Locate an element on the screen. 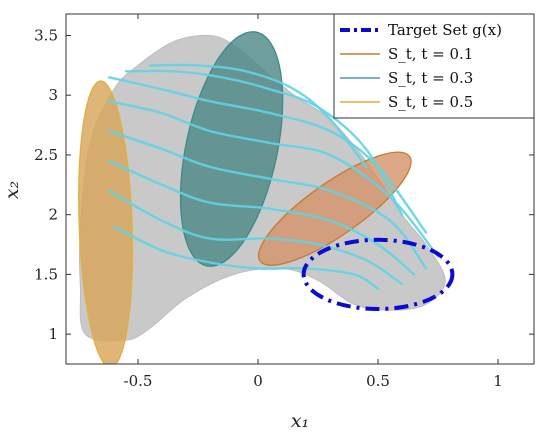 The image size is (550, 443). y-tick-label-3: 2.5 is located at coordinates (46, 155).